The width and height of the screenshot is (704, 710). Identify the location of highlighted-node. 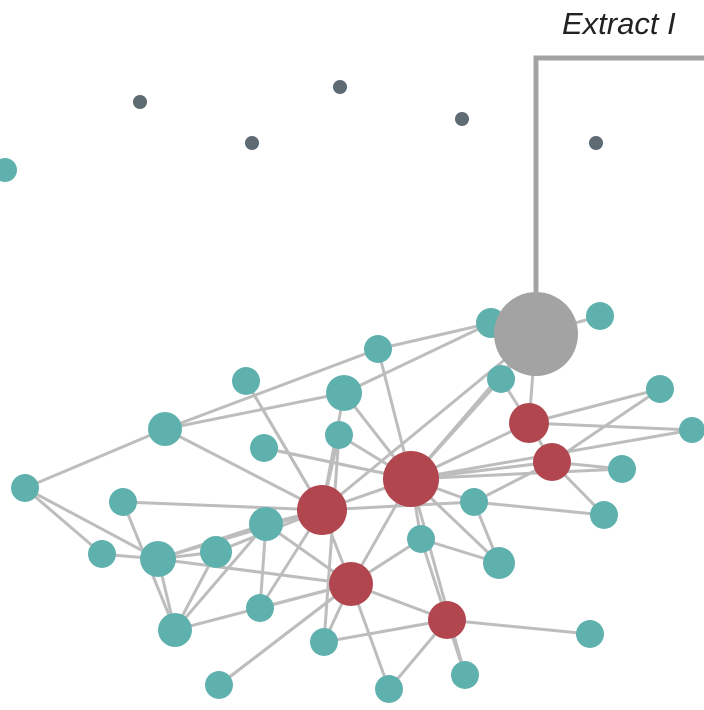
(536, 334).